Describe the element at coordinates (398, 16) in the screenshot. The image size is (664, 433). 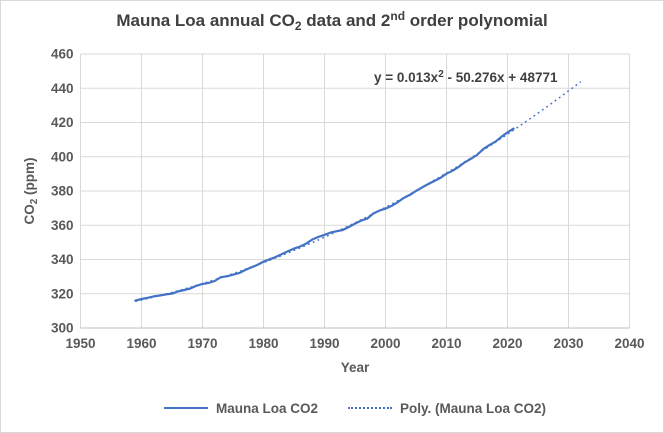
I see `chart-title-superscript: nd` at that location.